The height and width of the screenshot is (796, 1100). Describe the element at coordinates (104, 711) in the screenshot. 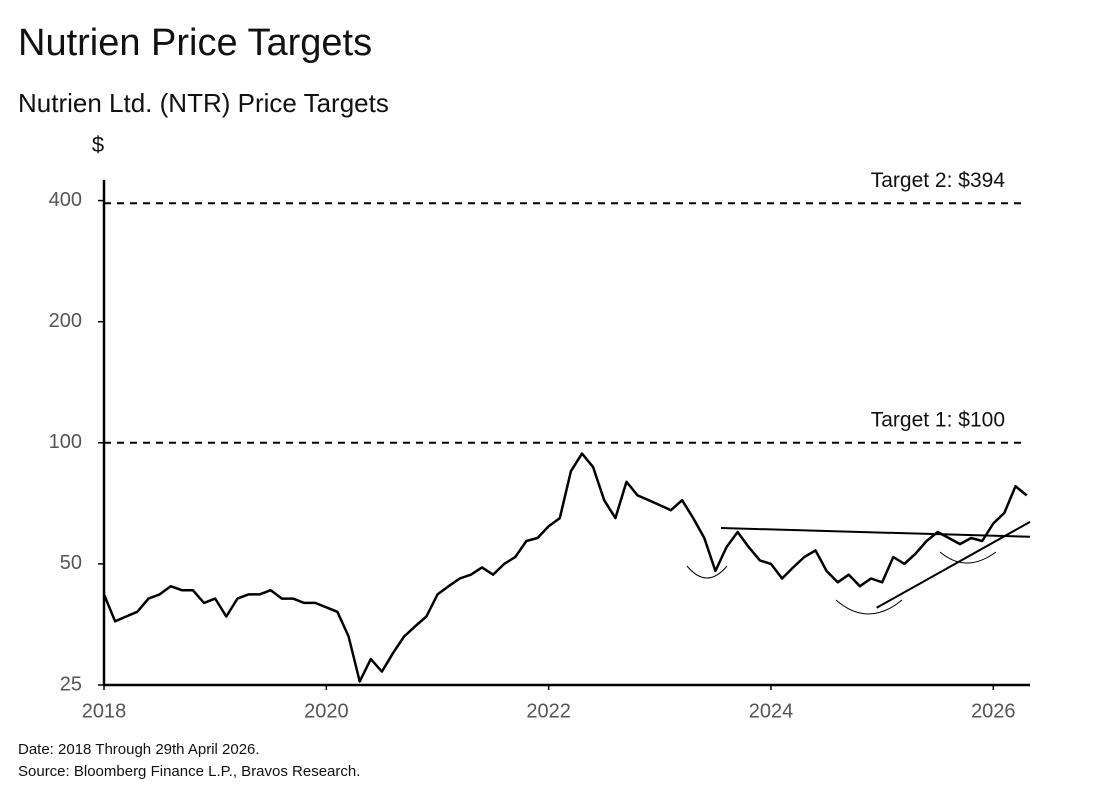

I see `x-tick-label: 2018` at that location.